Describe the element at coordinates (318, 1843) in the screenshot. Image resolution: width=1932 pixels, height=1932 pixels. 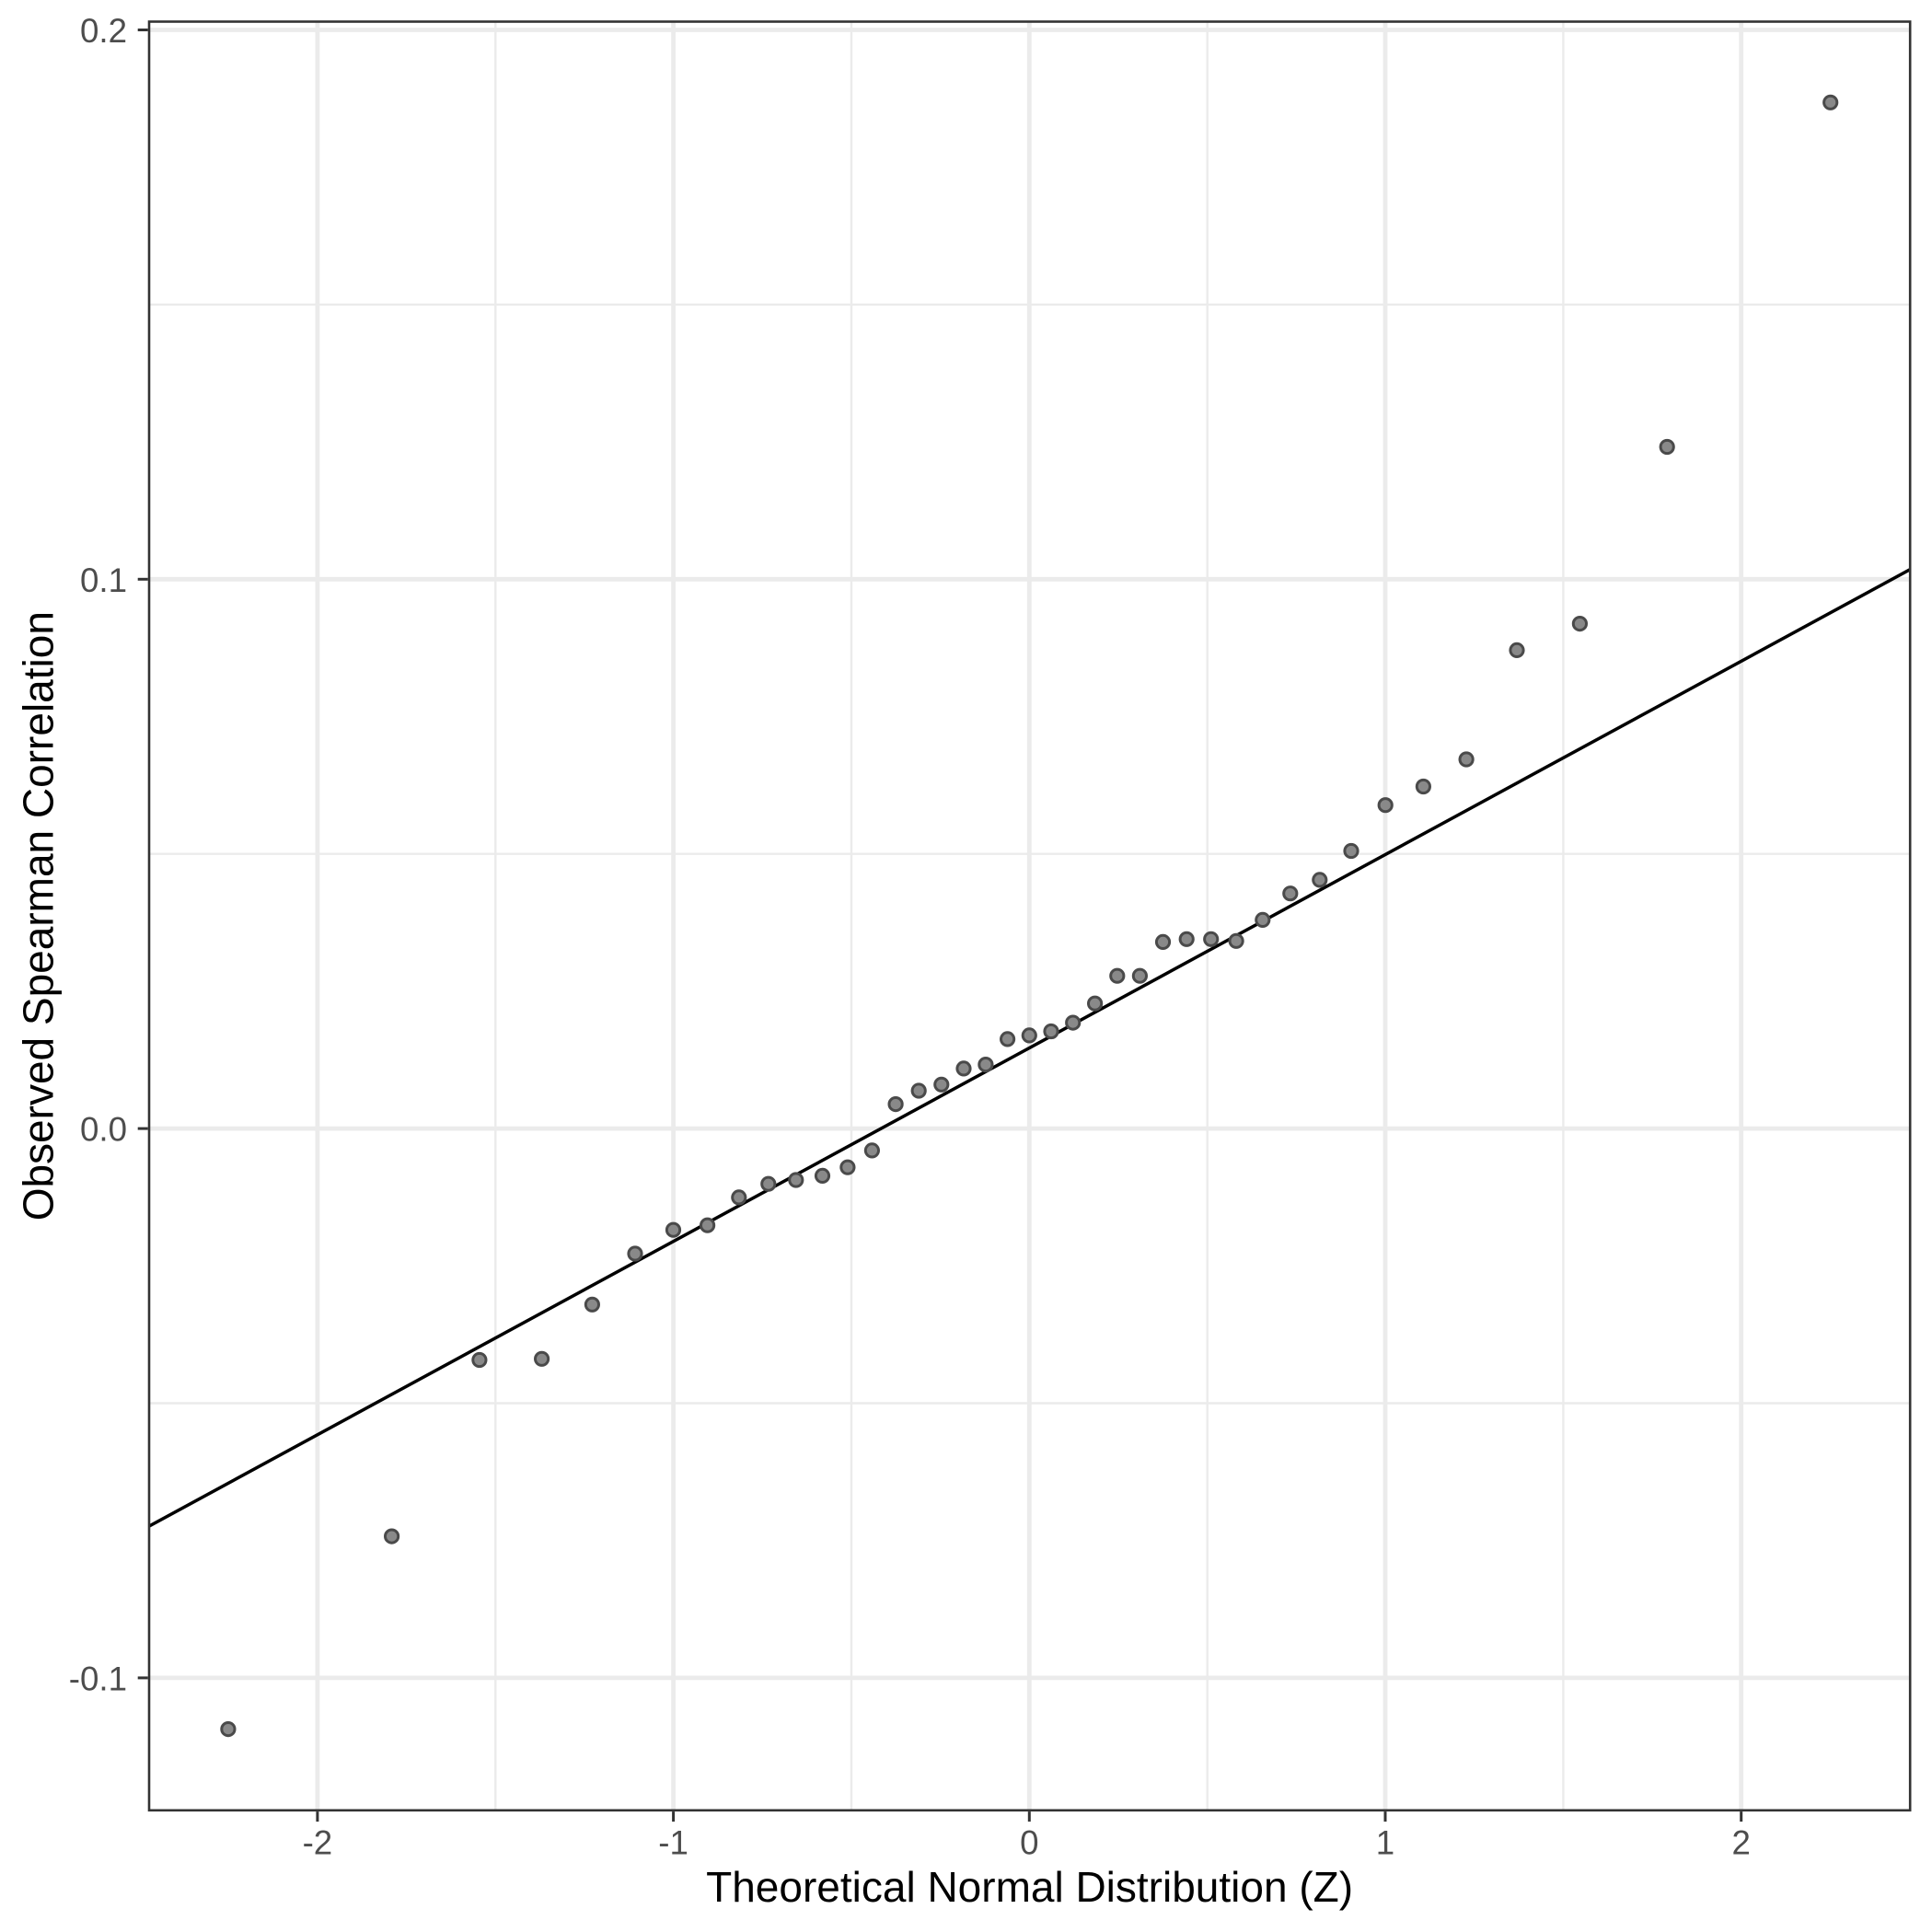
I see `svg-text: -2` at that location.